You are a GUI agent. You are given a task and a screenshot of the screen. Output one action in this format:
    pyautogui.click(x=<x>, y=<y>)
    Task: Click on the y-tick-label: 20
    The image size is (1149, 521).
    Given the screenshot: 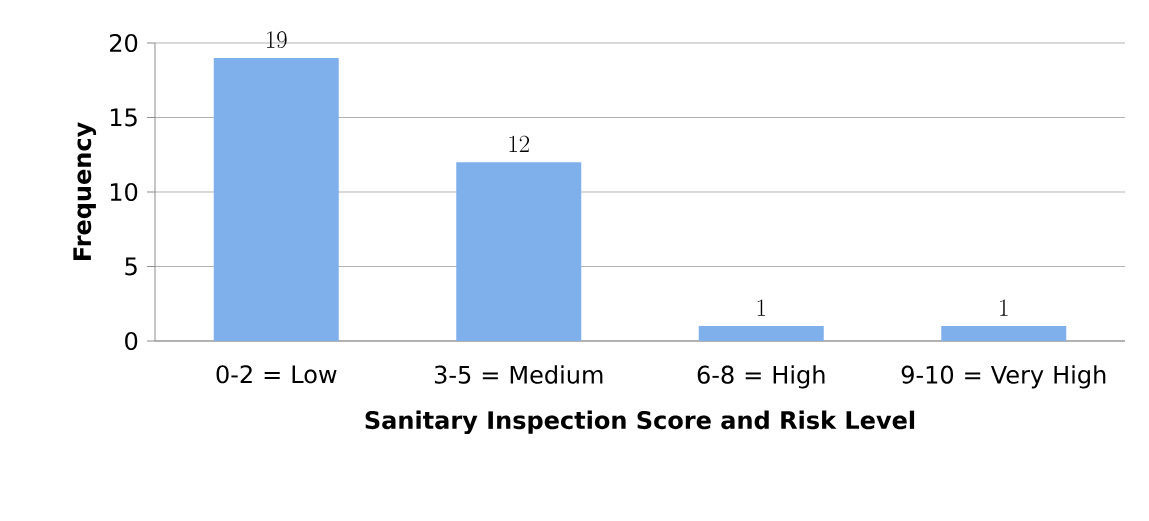 What is the action you would take?
    pyautogui.click(x=124, y=43)
    